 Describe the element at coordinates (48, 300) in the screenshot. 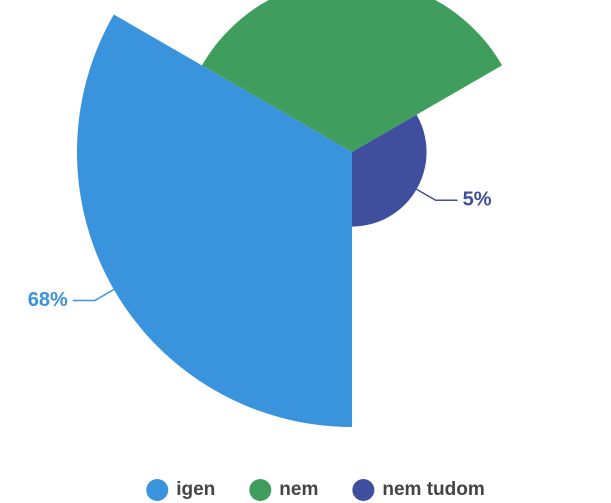

I see `value-label: 68%` at that location.